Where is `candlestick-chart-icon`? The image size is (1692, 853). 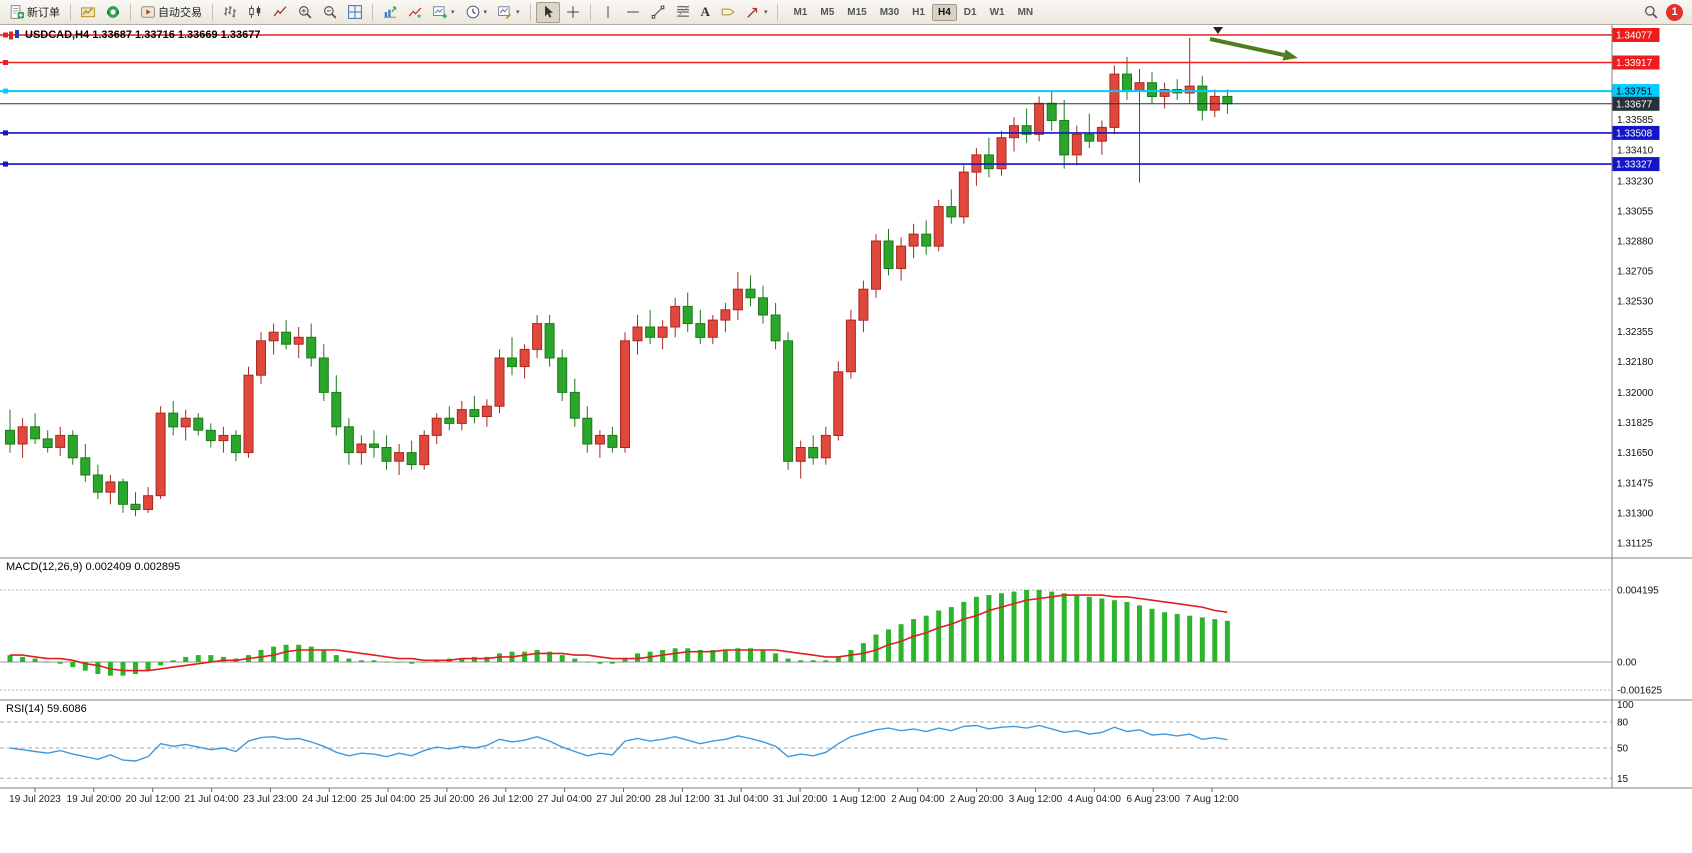
candlestick-chart-icon is located at coordinates (254, 12).